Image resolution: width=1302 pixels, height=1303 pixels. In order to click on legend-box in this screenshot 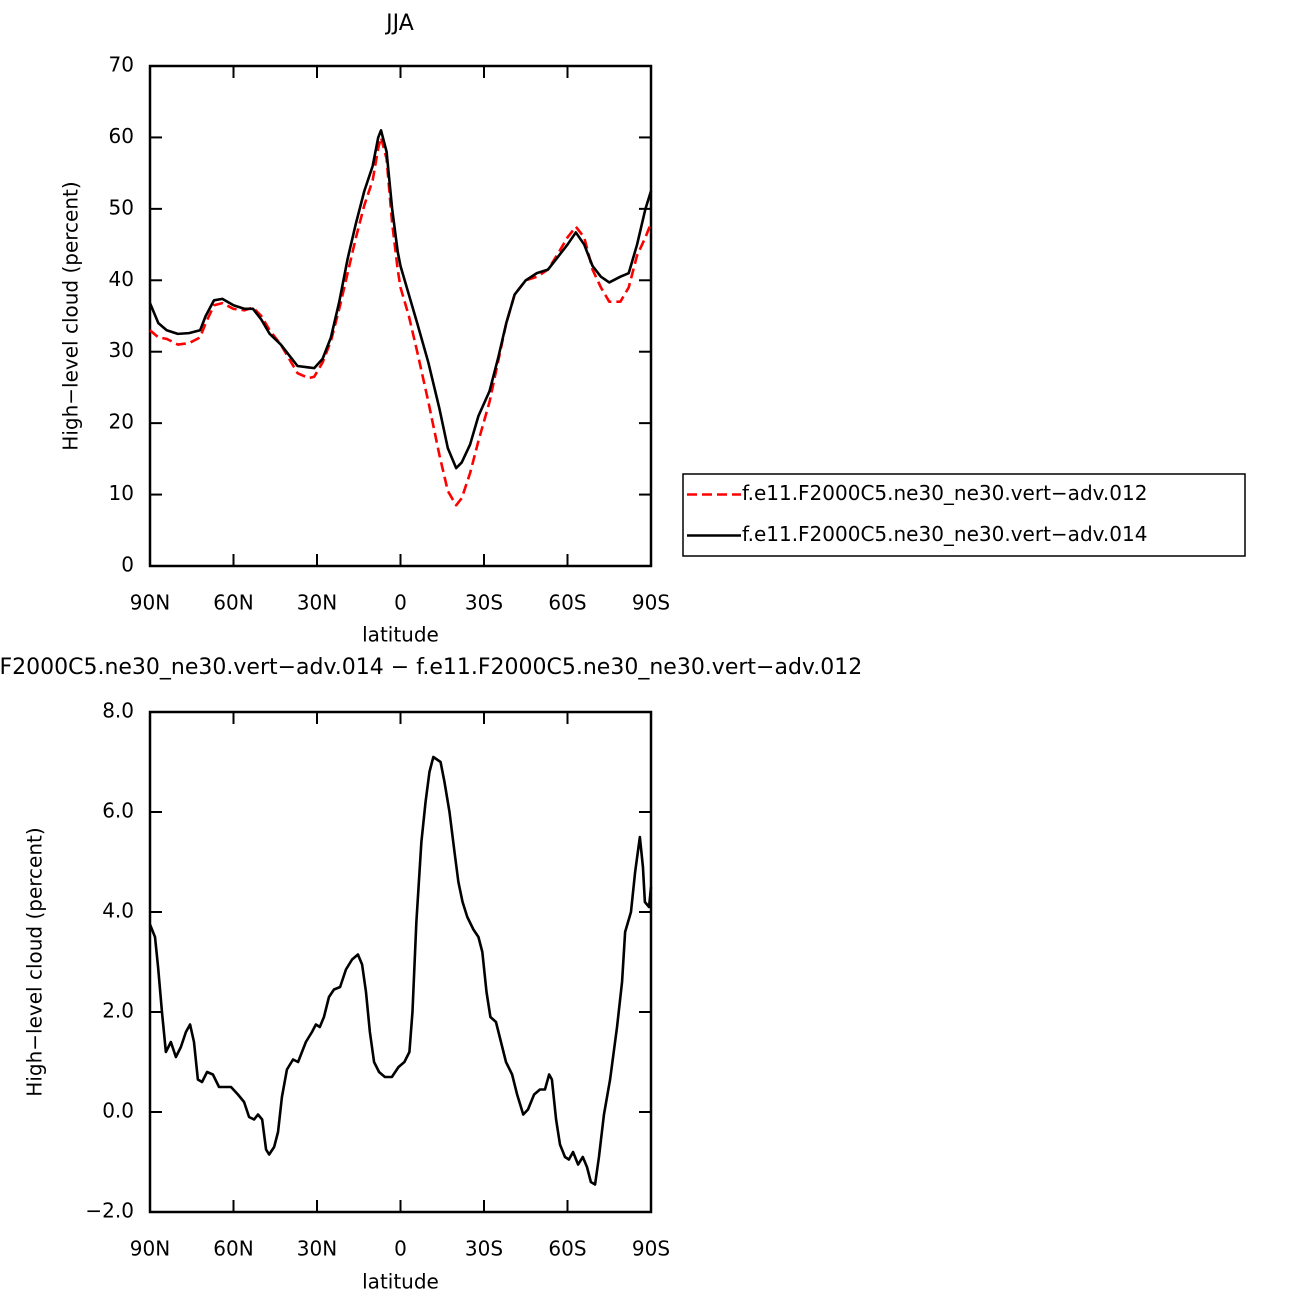, I will do `click(964, 515)`.